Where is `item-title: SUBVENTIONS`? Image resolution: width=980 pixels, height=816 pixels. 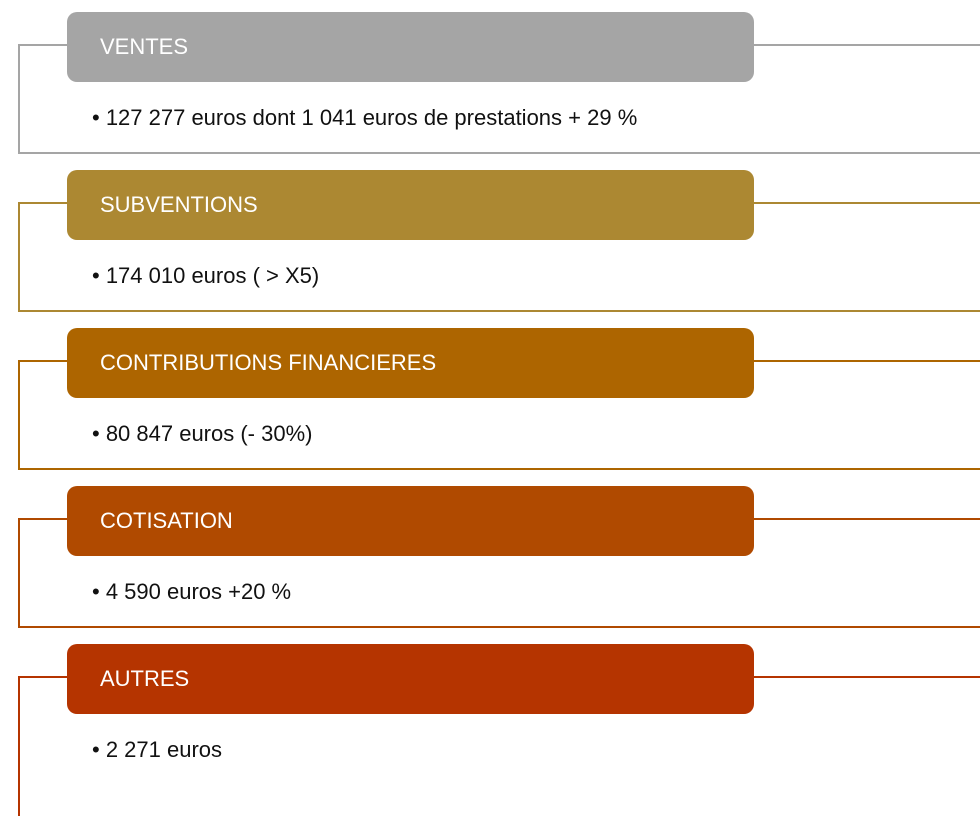
item-title: SUBVENTIONS is located at coordinates (410, 205).